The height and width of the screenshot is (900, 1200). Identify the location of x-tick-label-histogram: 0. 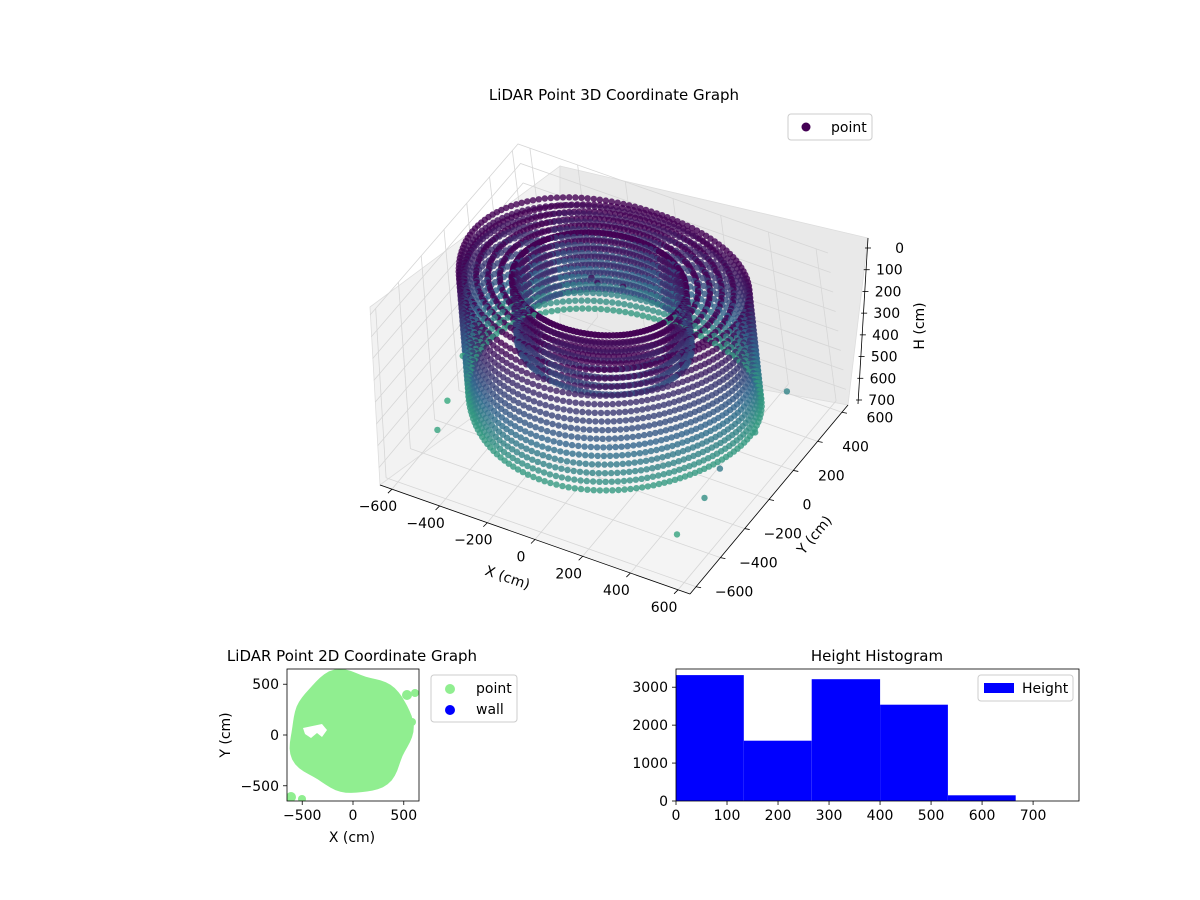
(676, 816).